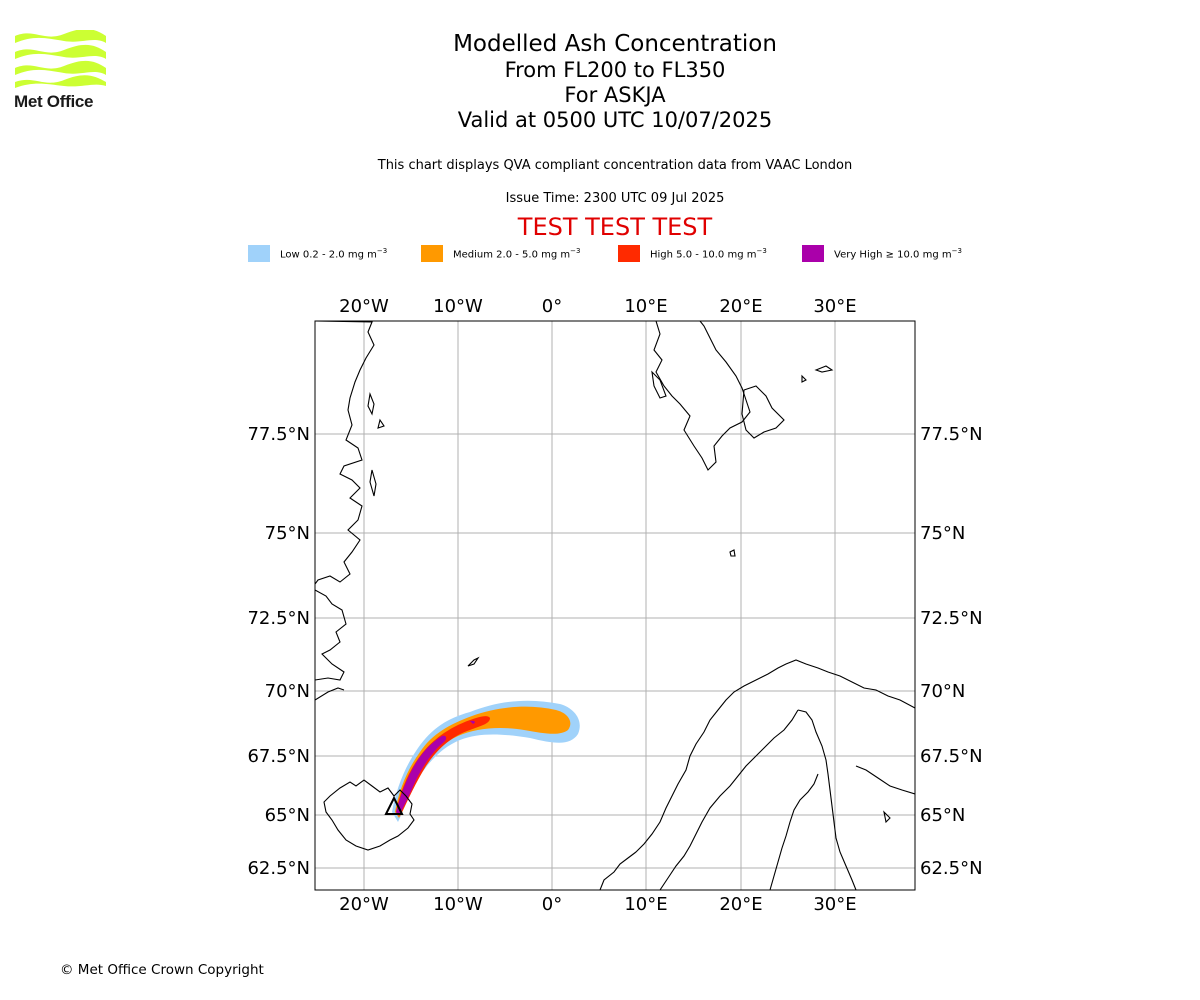 The width and height of the screenshot is (1200, 1000). I want to click on volcano-name: For ASKJA, so click(615, 95).